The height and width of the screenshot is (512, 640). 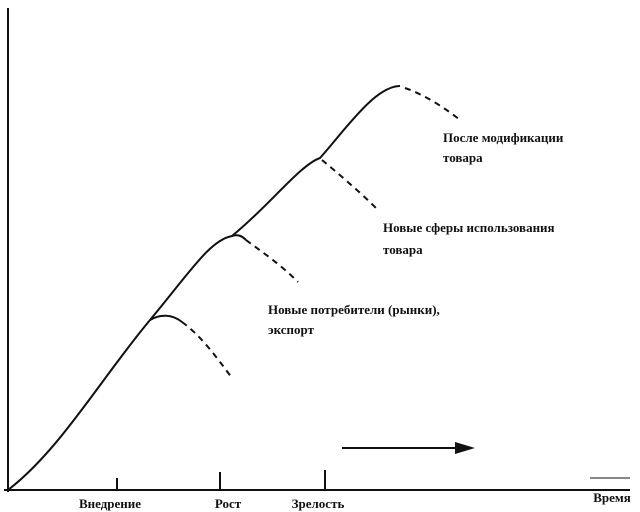 I want to click on stage-label: Зрелость, so click(x=318, y=503).